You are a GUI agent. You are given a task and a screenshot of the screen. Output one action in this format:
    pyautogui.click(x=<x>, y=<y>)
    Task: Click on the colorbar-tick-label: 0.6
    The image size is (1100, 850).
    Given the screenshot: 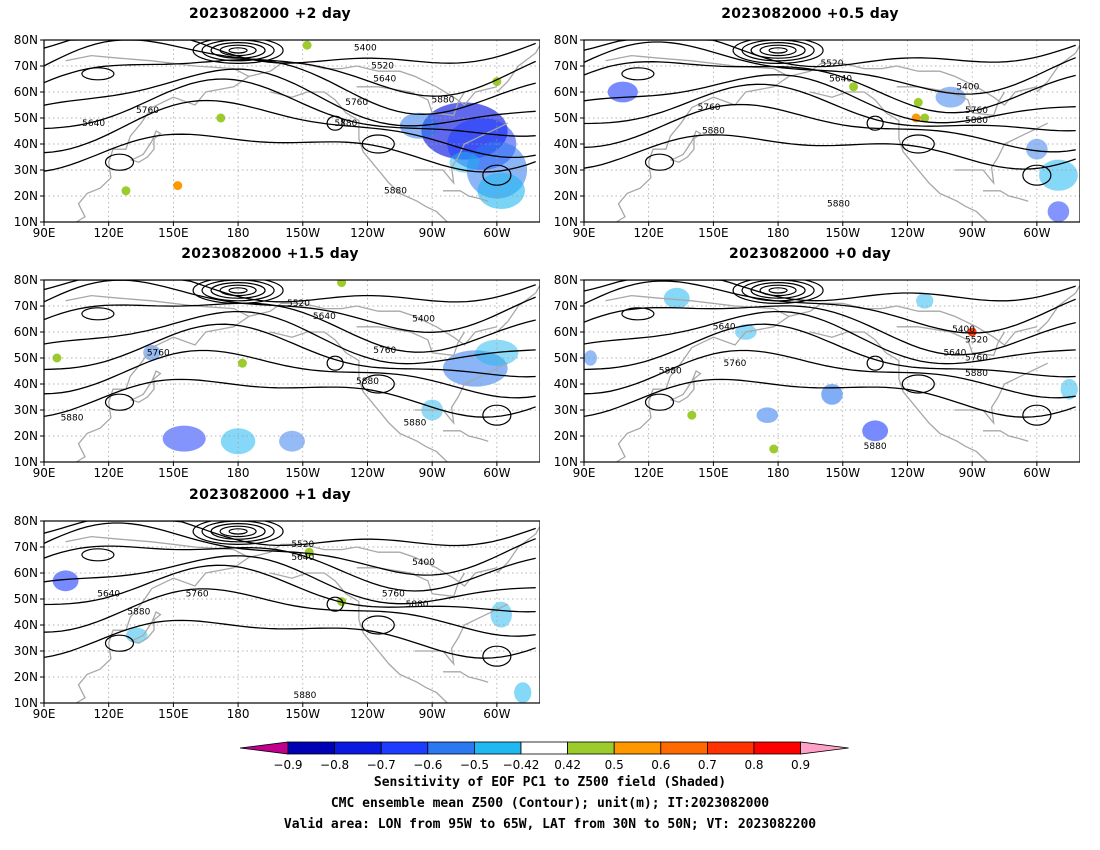 What is the action you would take?
    pyautogui.click(x=660, y=765)
    